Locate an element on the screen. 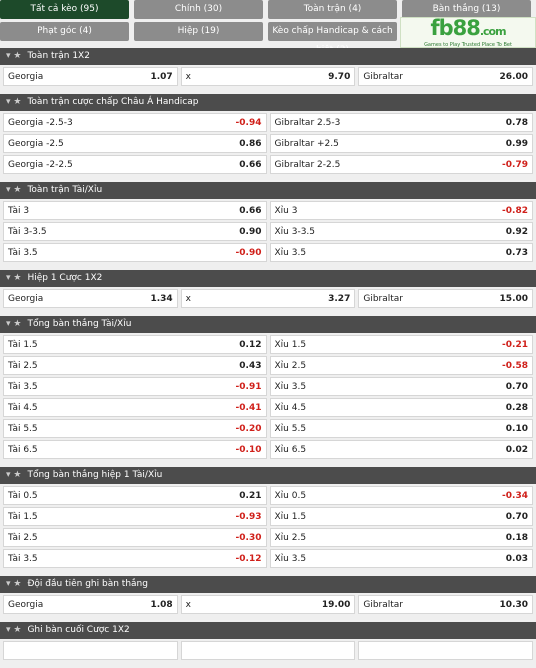 Image resolution: width=536 pixels, height=668 pixels. odds-cell: Tài 2.5 -0.30 is located at coordinates (135, 537).